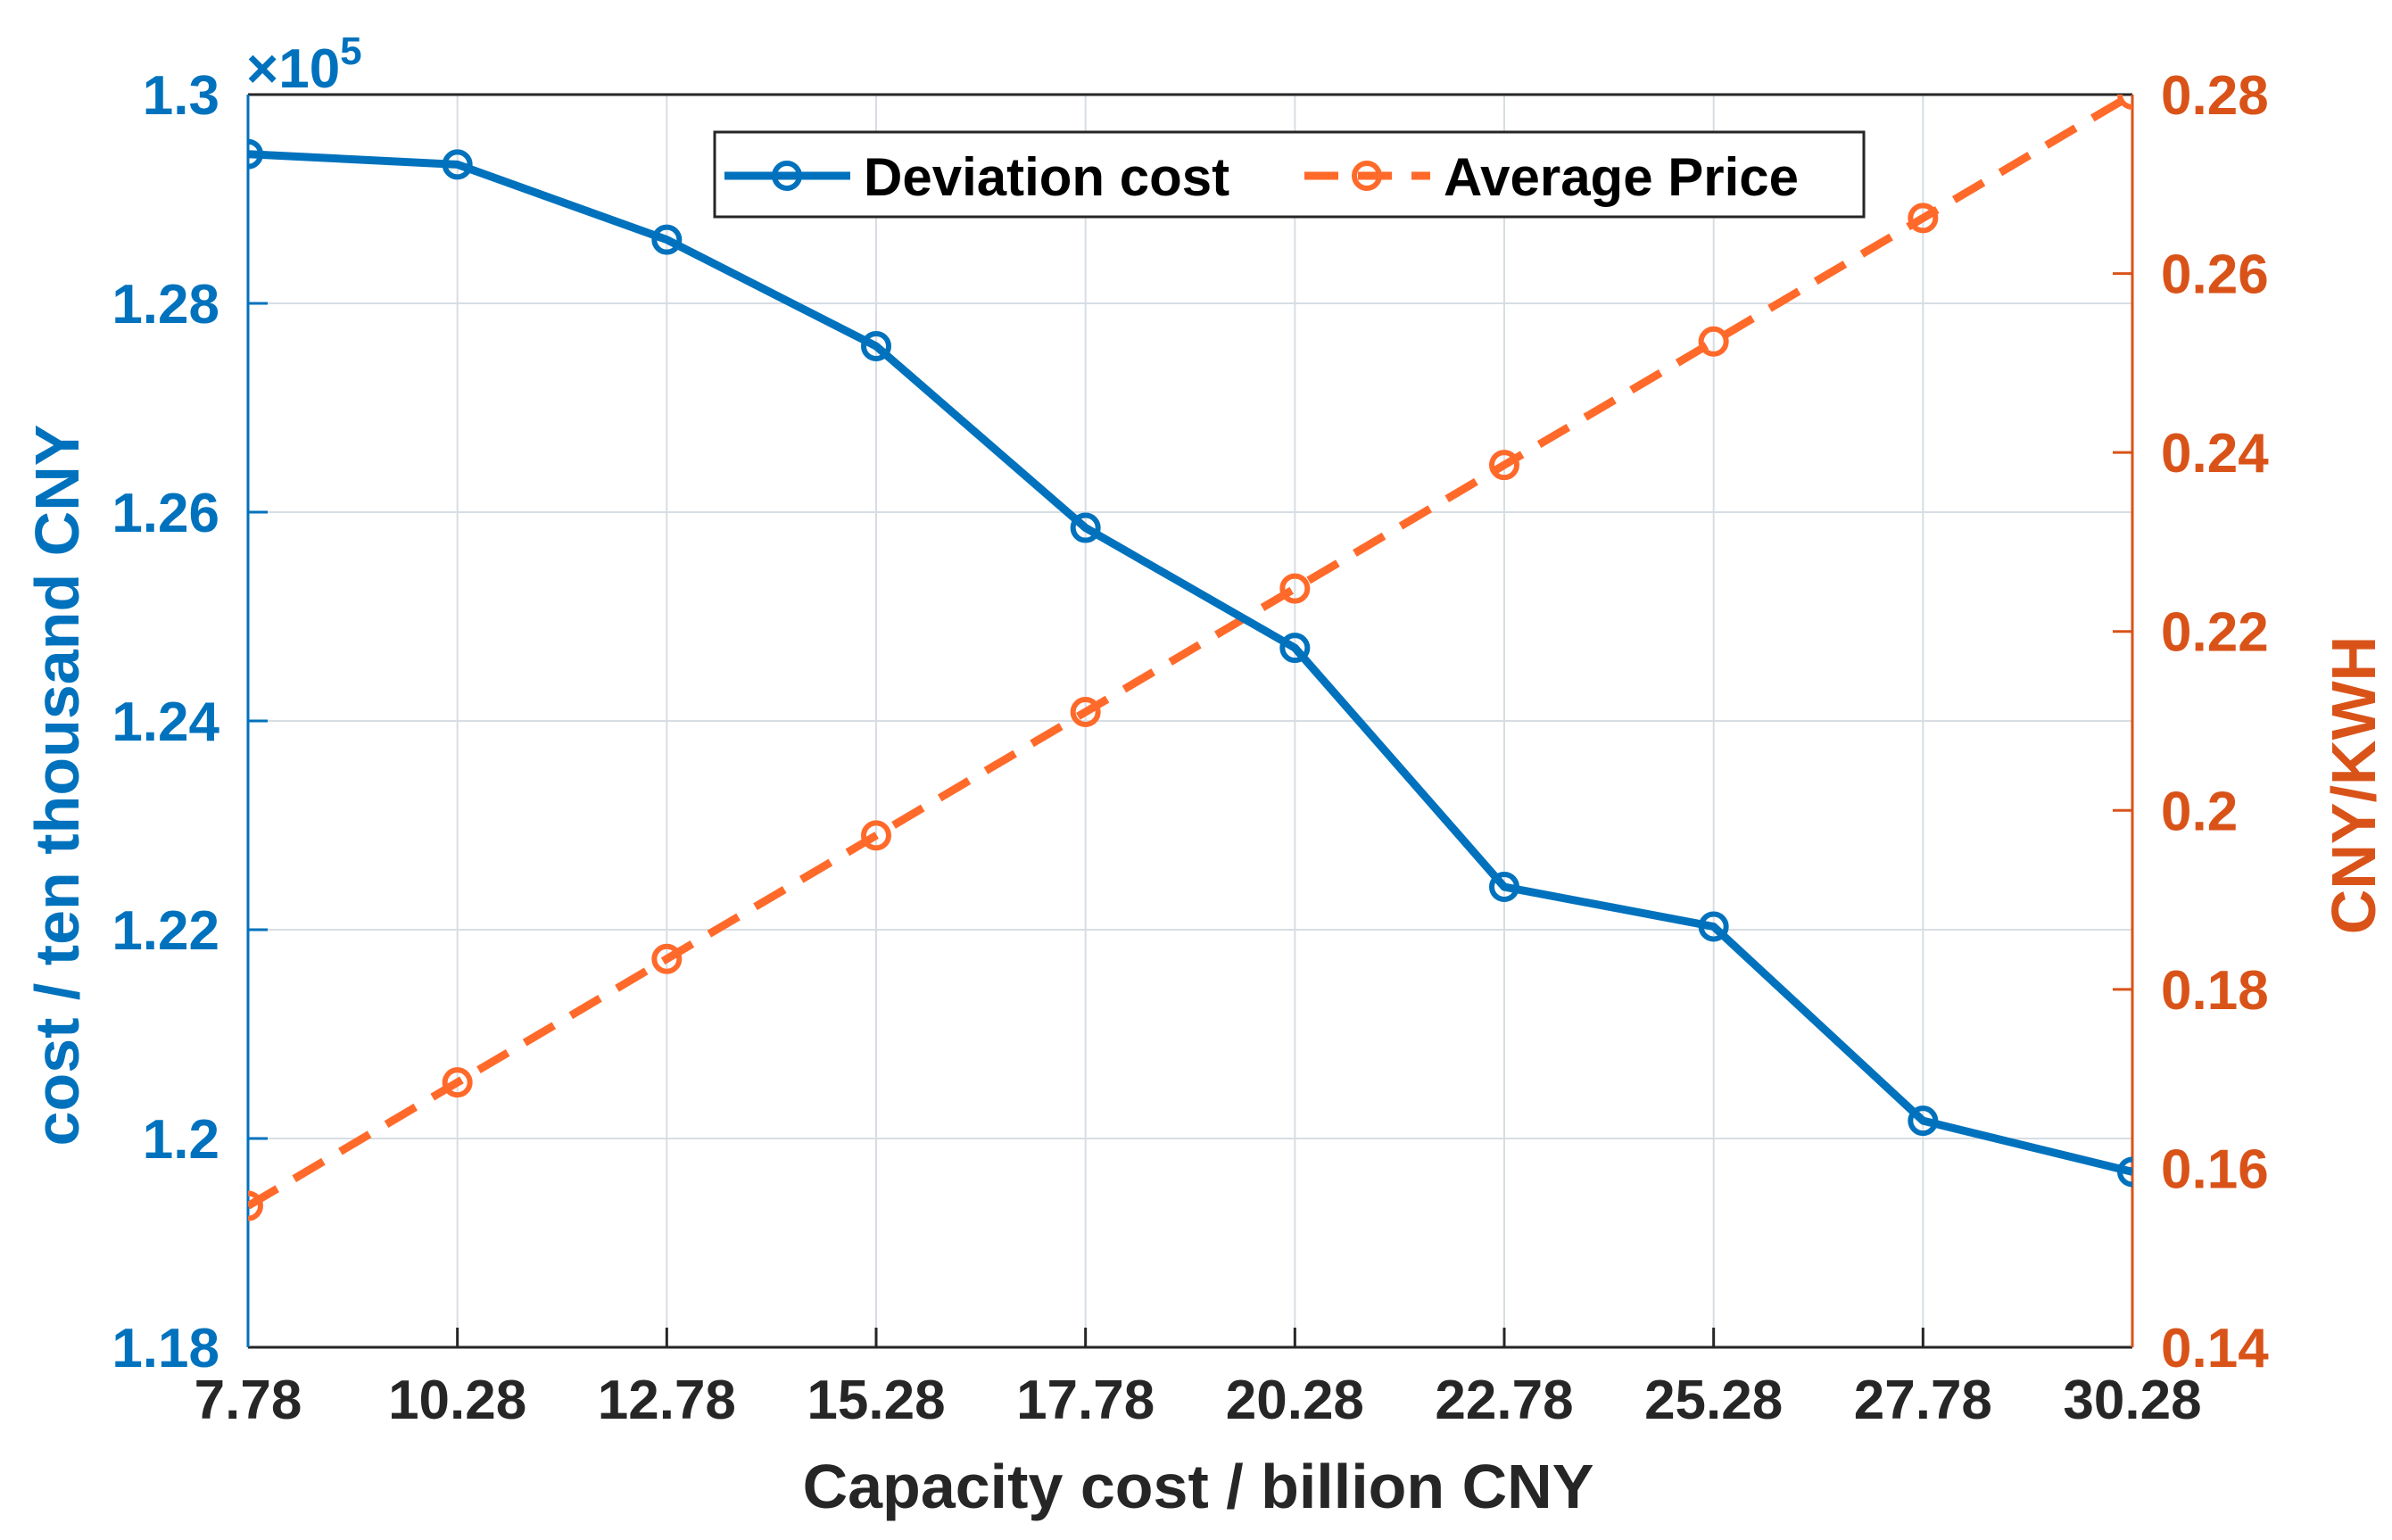 This screenshot has height=1540, width=2392. I want to click on x-tick-label: 12.78, so click(667, 1401).